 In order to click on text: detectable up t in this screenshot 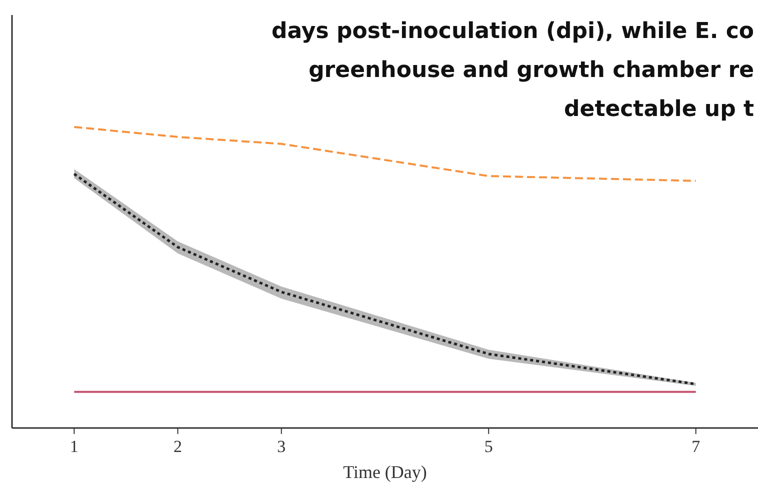, I will do `click(659, 109)`.